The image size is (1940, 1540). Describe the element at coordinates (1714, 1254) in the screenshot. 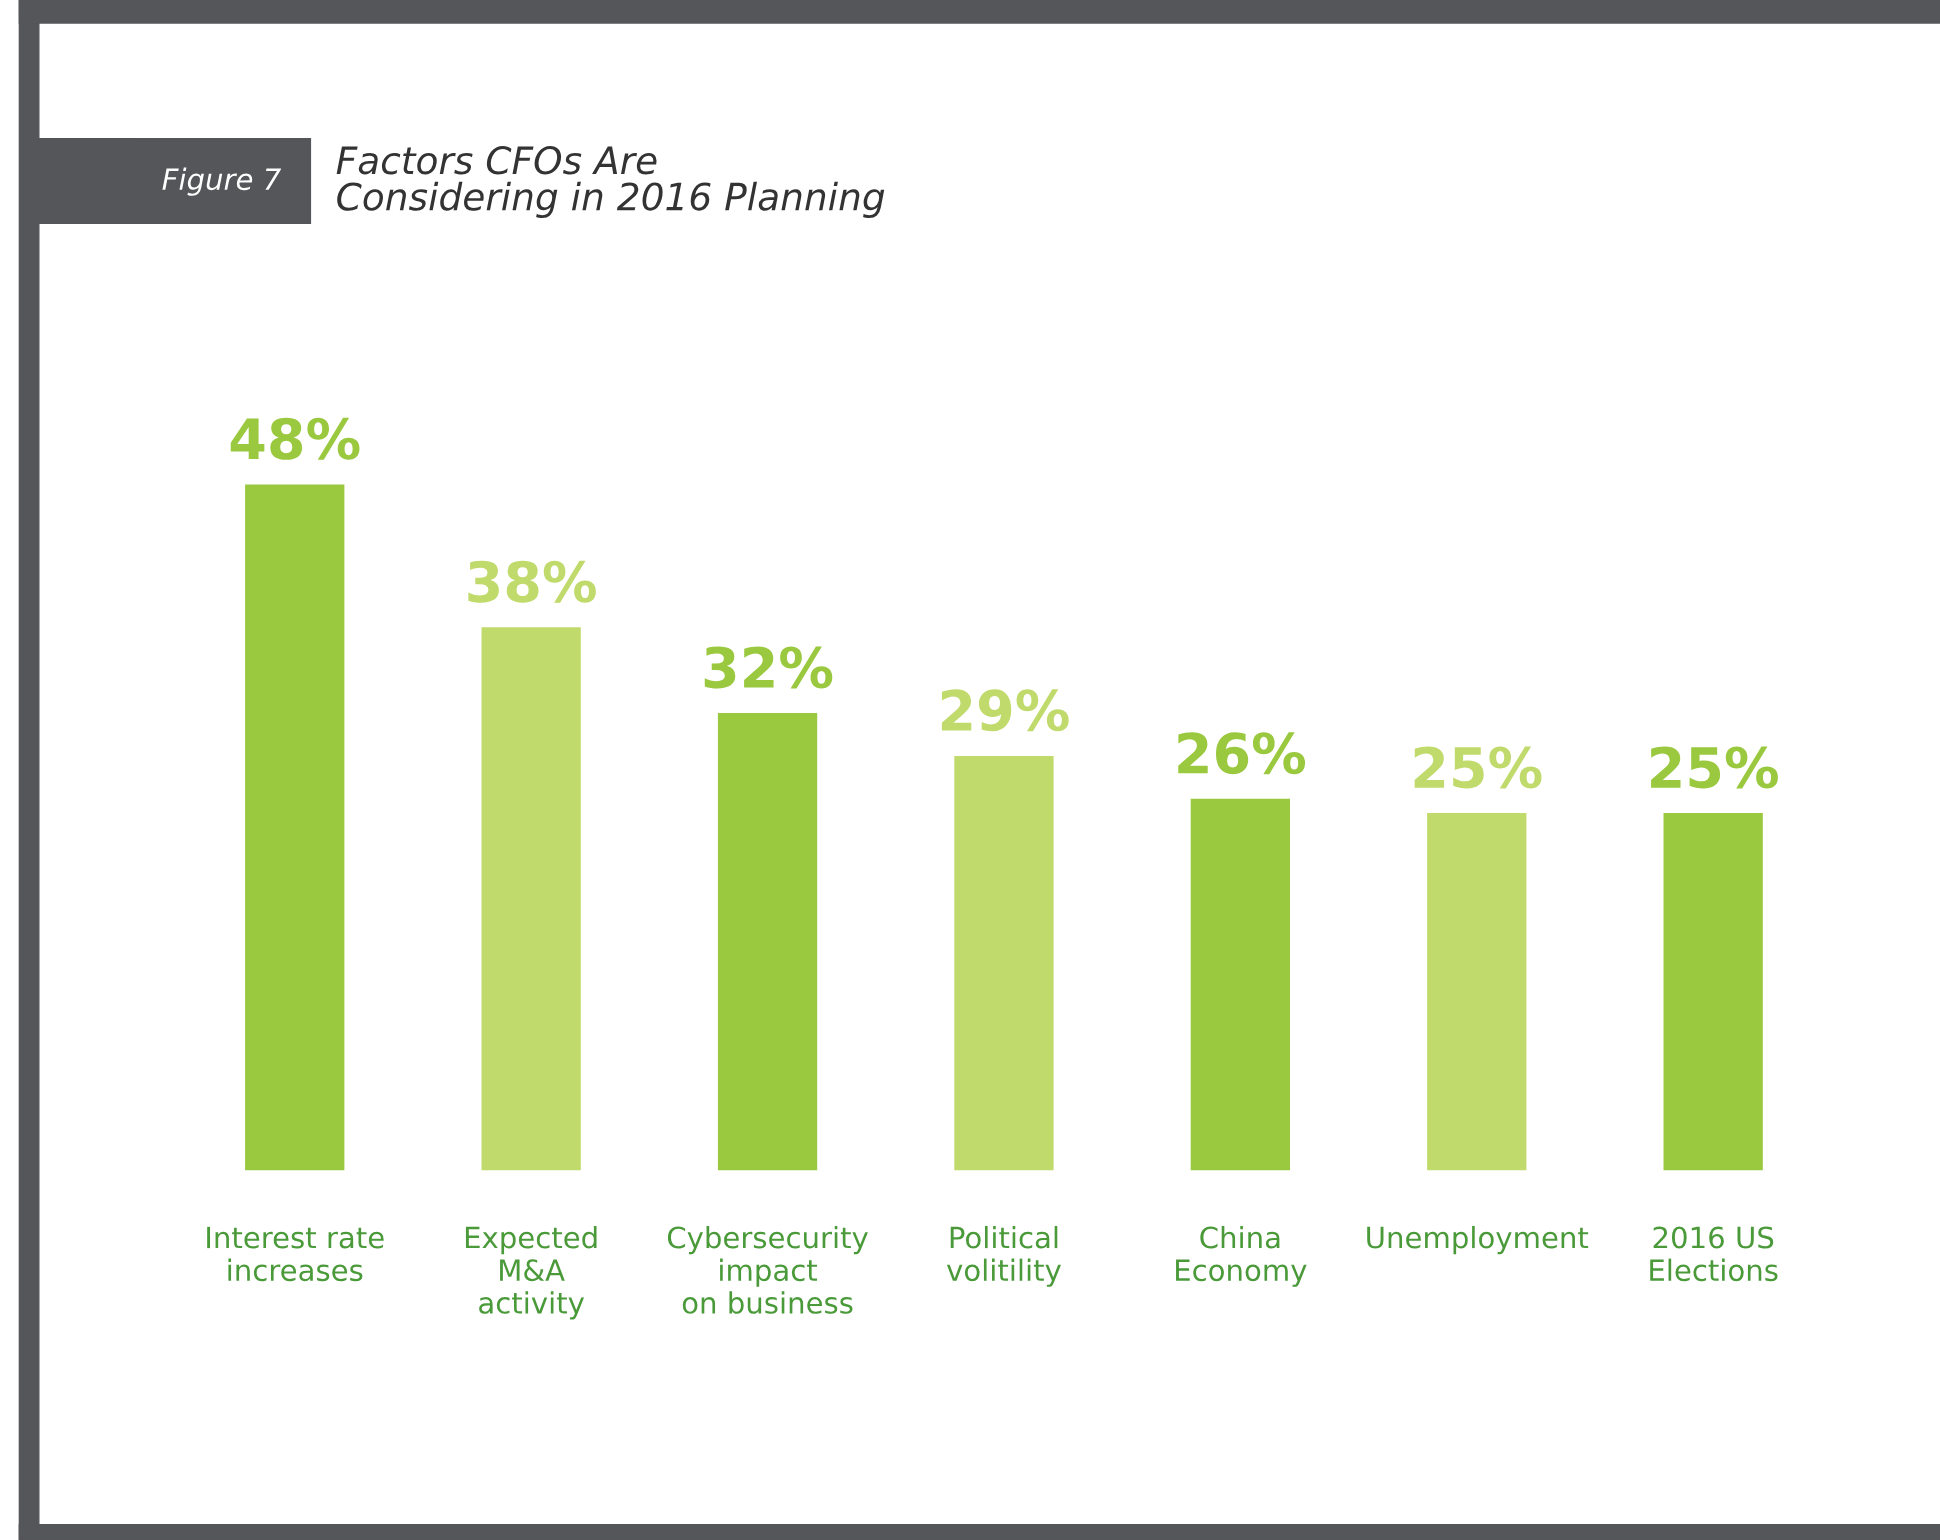

I see `x-tick-label: 2016 US Elections` at that location.